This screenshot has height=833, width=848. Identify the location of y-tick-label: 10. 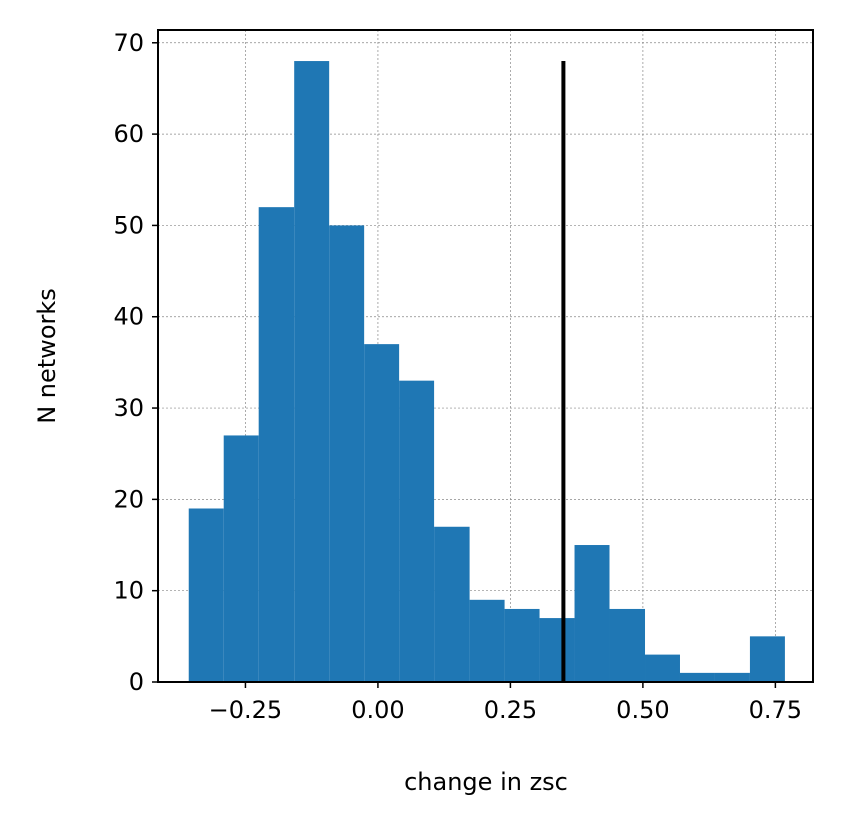
(128, 591).